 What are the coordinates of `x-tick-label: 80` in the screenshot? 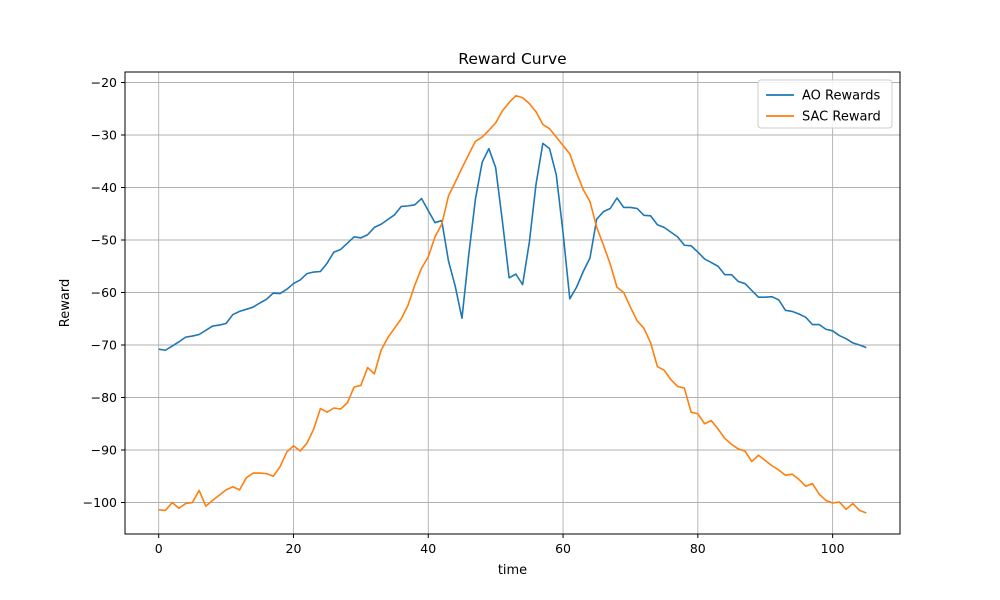 It's located at (698, 548).